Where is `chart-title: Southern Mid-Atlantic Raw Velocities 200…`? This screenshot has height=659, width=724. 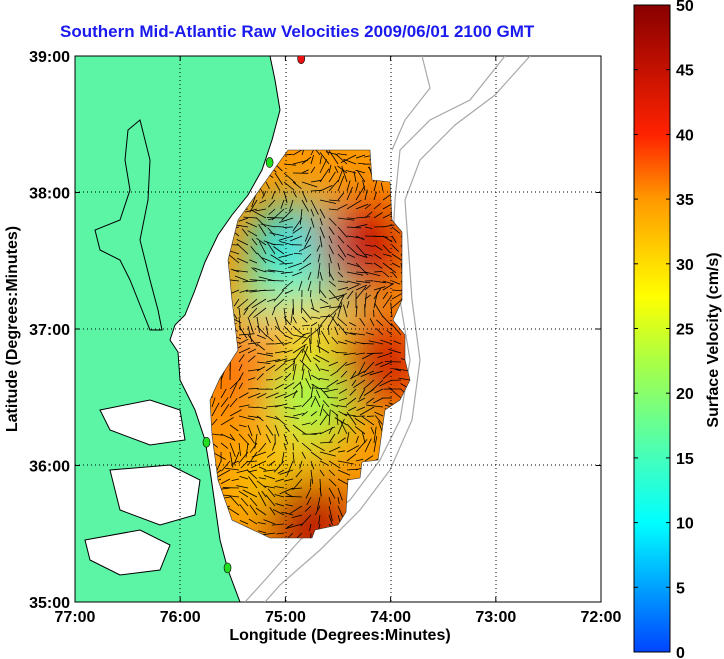
chart-title: Southern Mid-Atlantic Raw Velocities 200… is located at coordinates (297, 31).